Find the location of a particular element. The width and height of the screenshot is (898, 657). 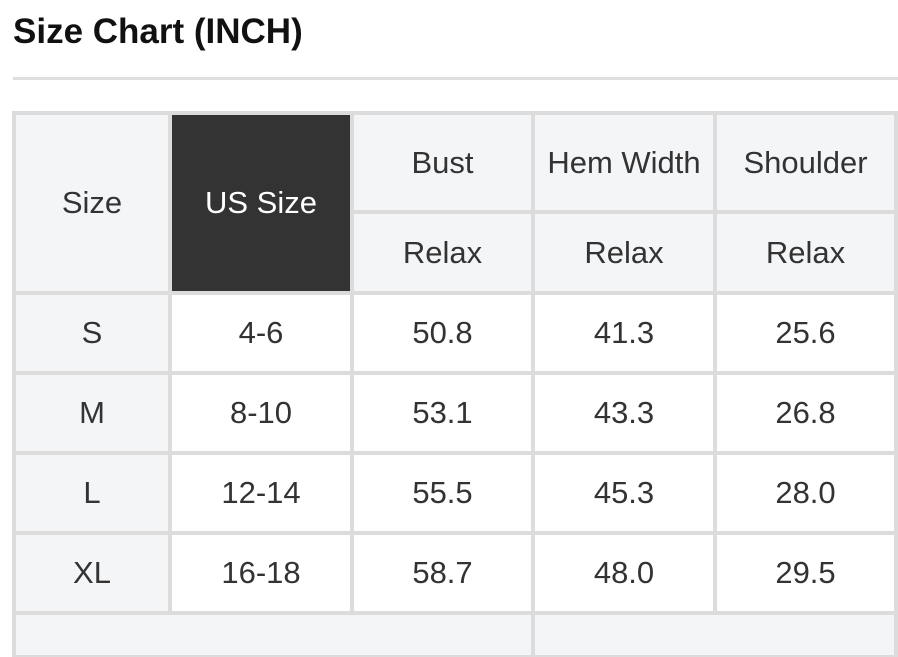

table-cell: 16-18 is located at coordinates (261, 573).